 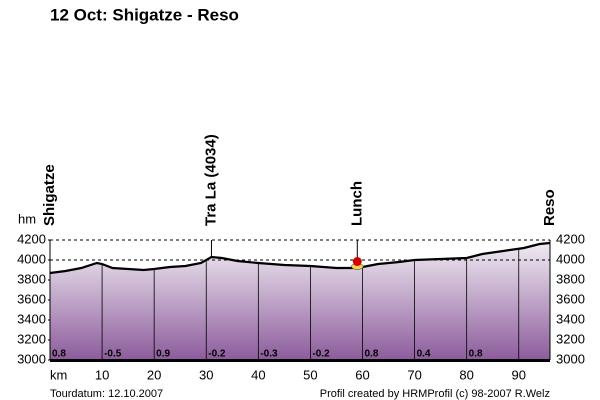 What do you see at coordinates (31, 358) in the screenshot?
I see `y-tick-label: 3000` at bounding box center [31, 358].